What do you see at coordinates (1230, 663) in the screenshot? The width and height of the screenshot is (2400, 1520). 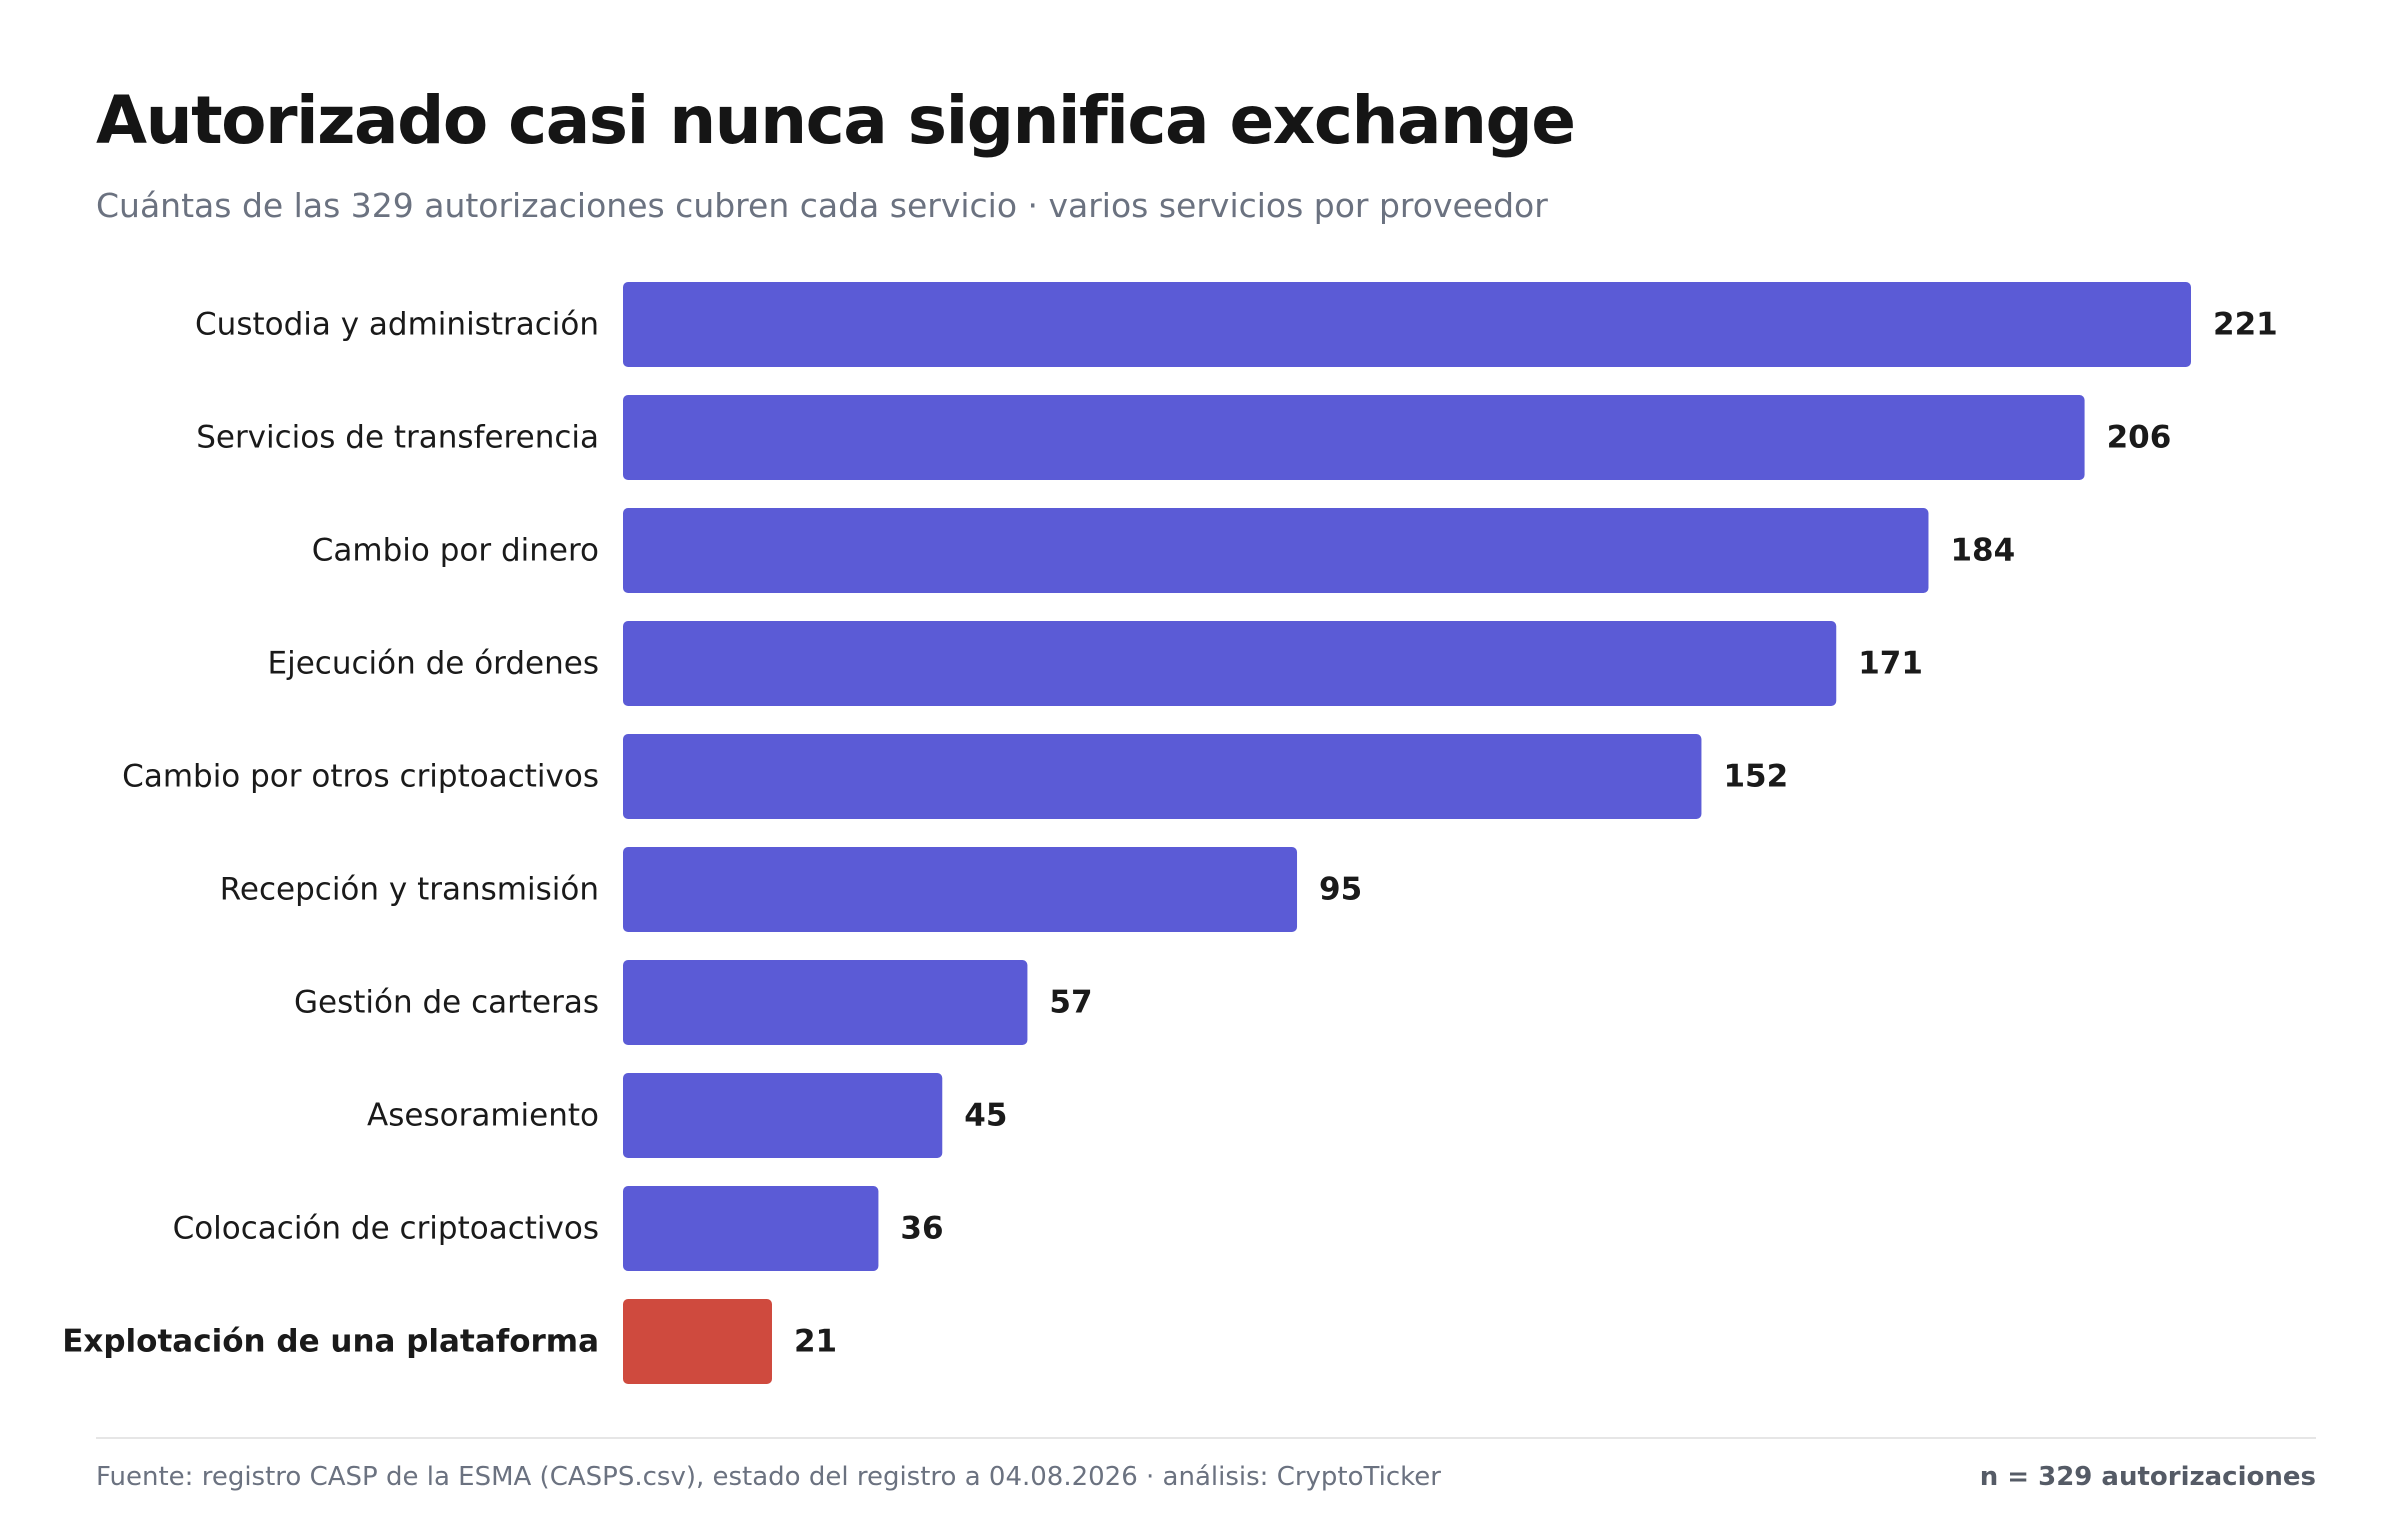 I see `bar-ejecucion-de-ordenes` at bounding box center [1230, 663].